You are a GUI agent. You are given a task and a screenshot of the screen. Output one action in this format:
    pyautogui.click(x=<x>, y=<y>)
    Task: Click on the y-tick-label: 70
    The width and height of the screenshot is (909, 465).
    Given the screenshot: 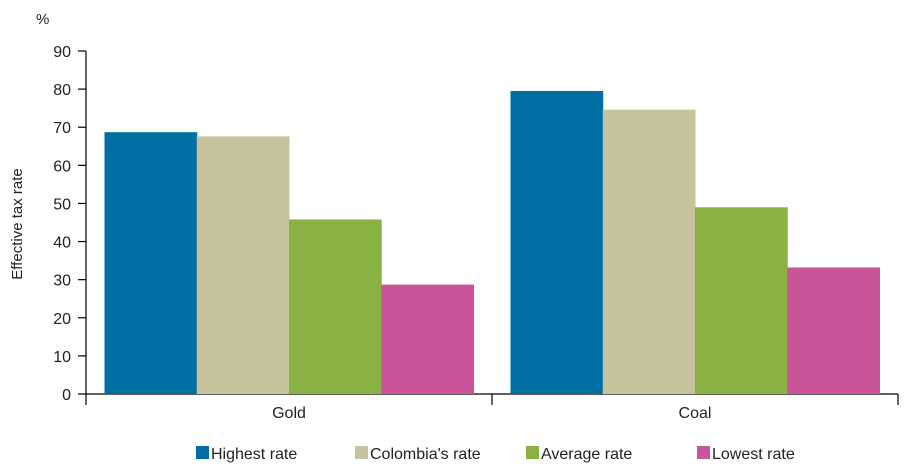 What is the action you would take?
    pyautogui.click(x=62, y=128)
    